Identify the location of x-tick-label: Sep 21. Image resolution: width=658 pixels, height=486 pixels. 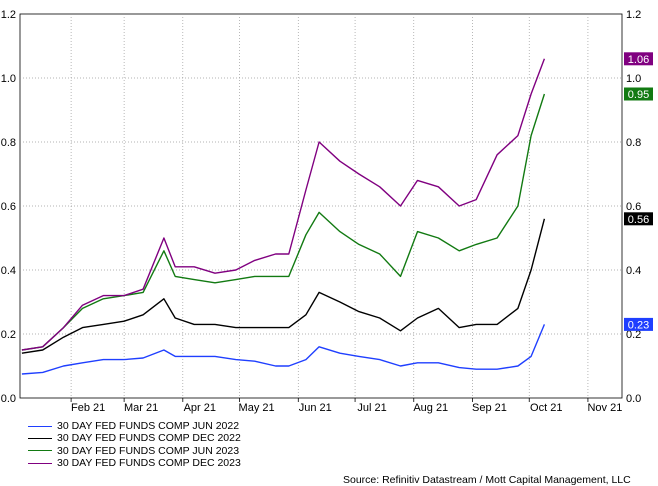
(489, 408).